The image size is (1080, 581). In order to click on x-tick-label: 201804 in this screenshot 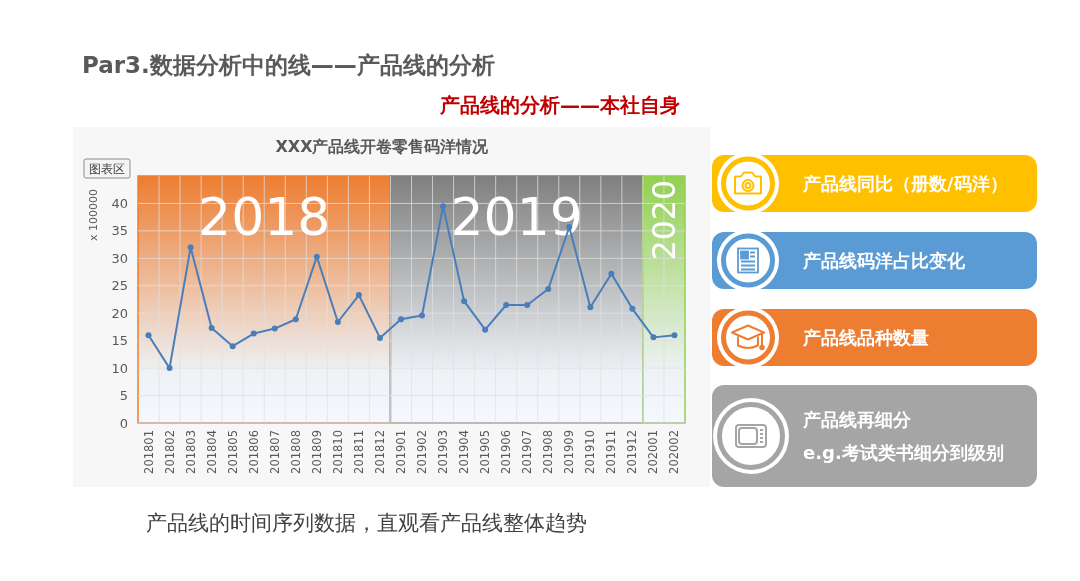, I will do `click(211, 452)`.